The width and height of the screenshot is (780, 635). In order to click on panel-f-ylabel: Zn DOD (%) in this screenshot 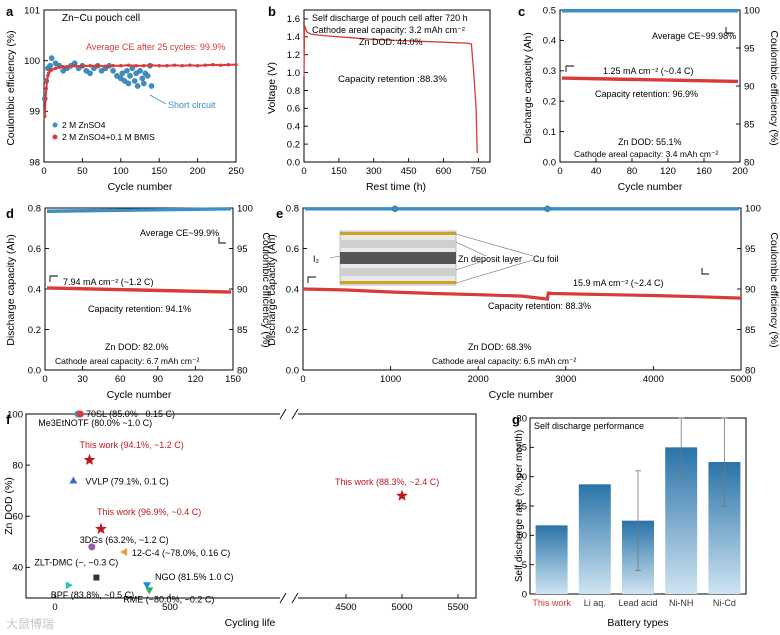, I will do `click(9, 506)`.